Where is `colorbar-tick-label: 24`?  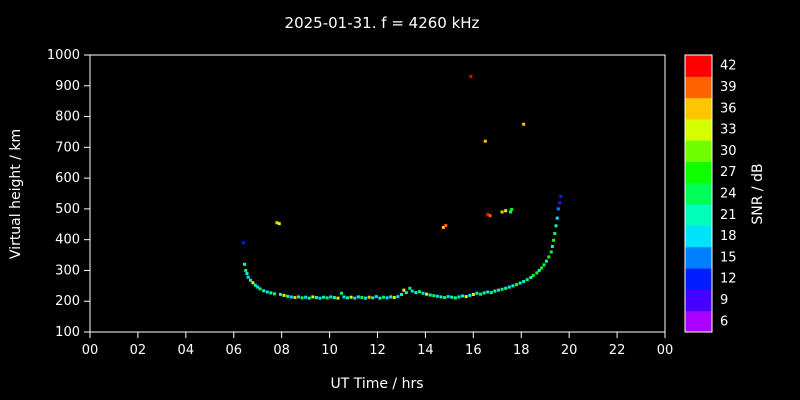
colorbar-tick-label: 24 is located at coordinates (728, 194).